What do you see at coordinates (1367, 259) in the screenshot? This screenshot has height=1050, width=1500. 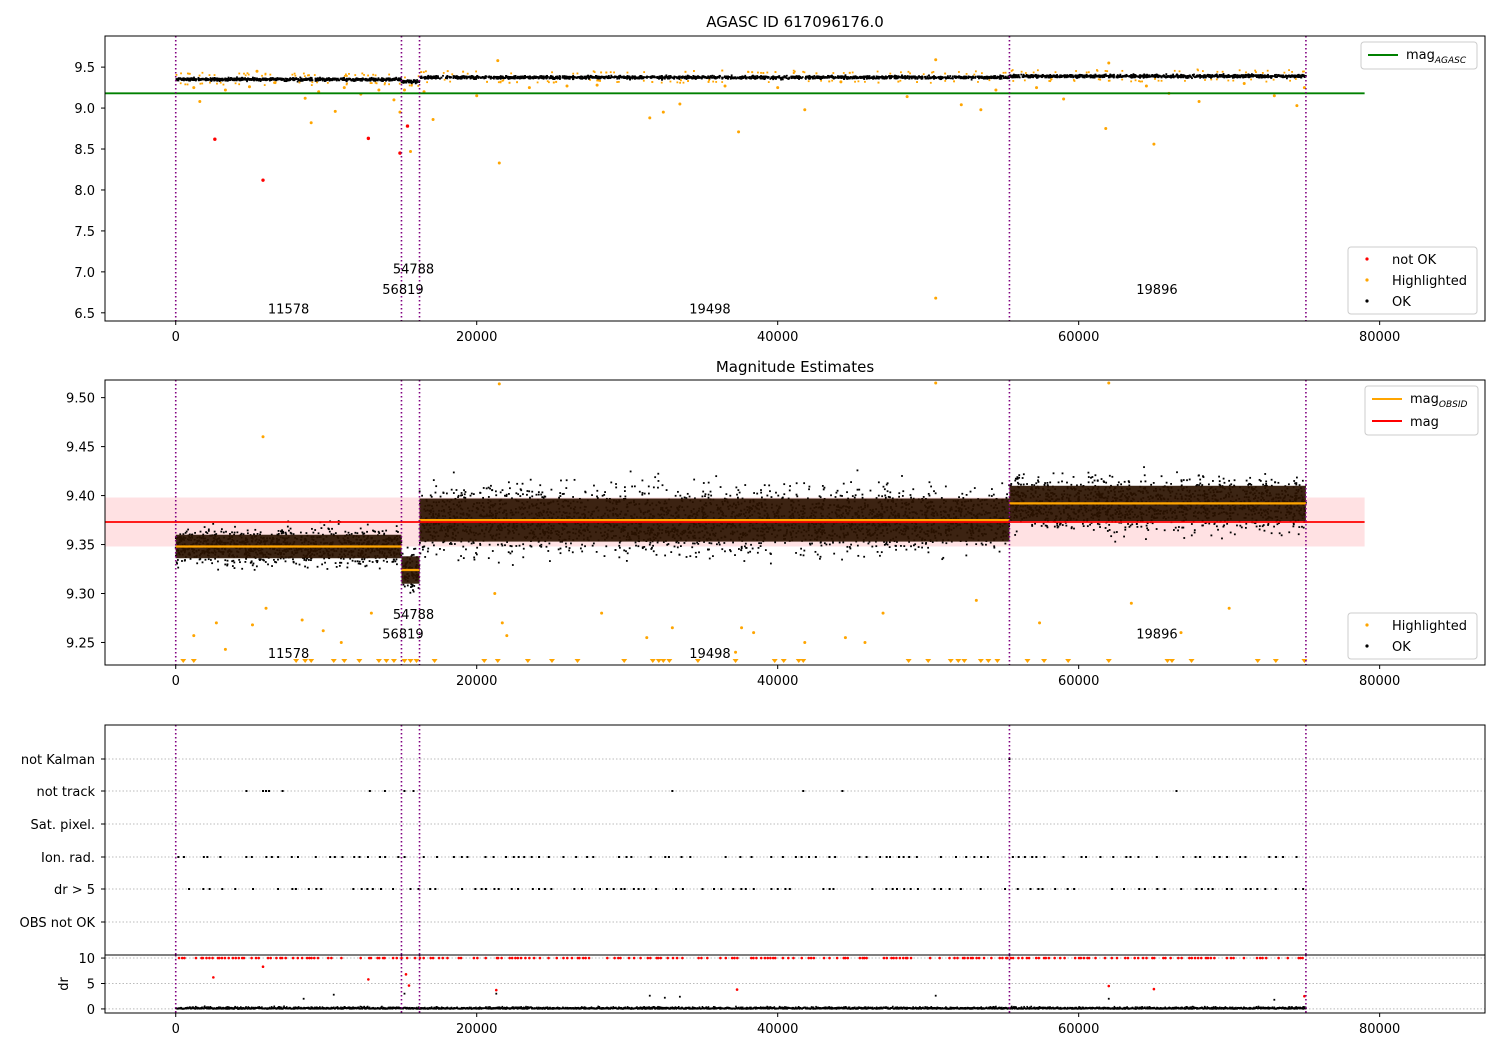 I see `legend-marker-not-ok` at bounding box center [1367, 259].